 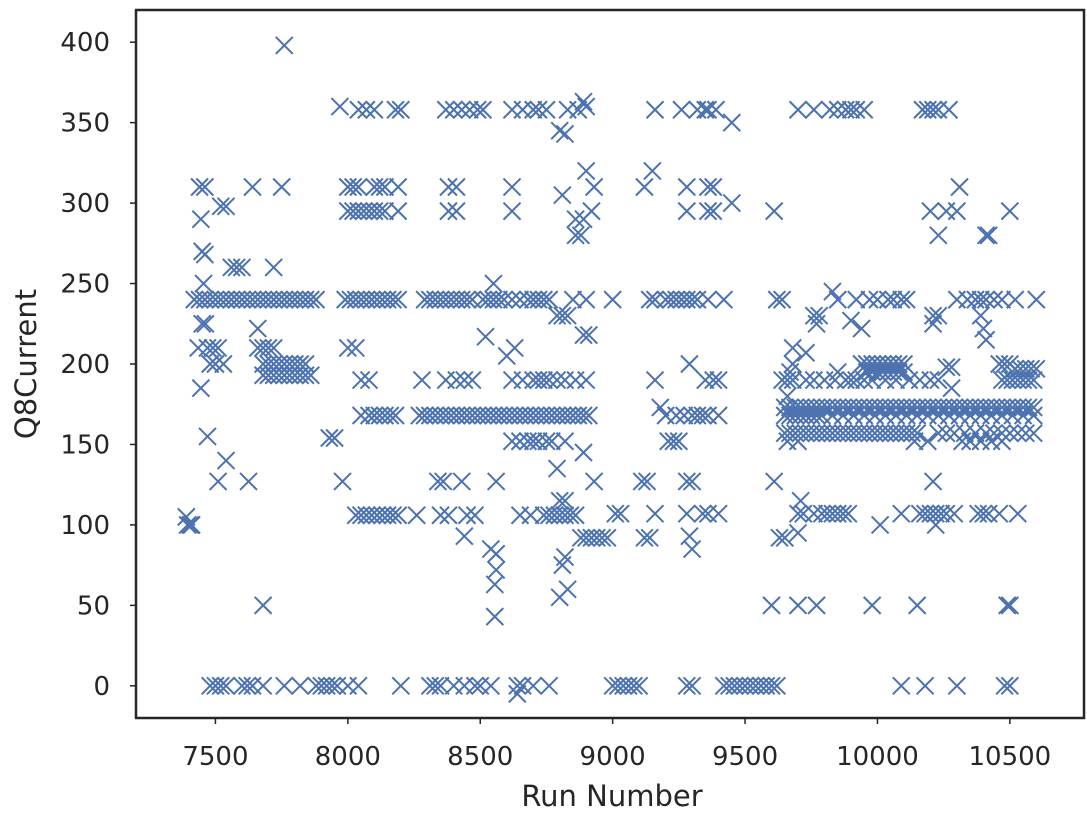 I want to click on y-tick-label: 200, so click(x=85, y=365).